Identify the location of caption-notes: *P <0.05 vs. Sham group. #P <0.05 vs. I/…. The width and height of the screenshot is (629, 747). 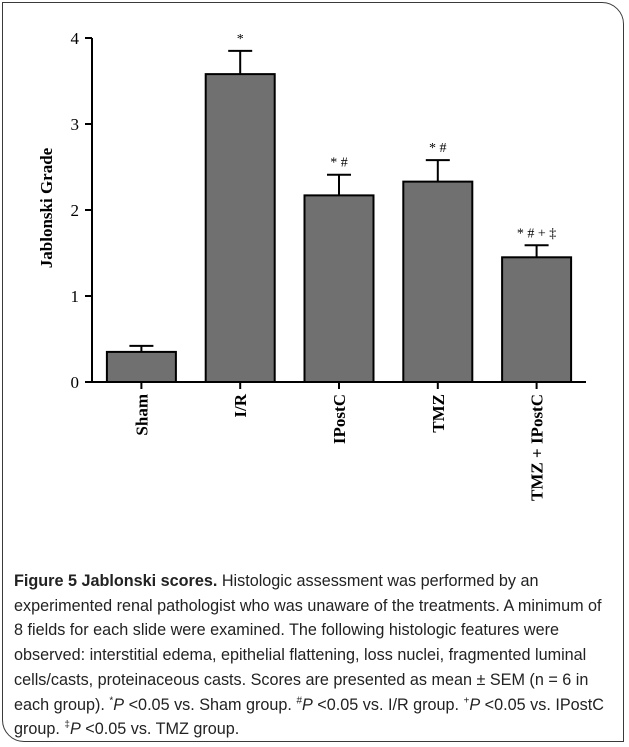
(309, 717).